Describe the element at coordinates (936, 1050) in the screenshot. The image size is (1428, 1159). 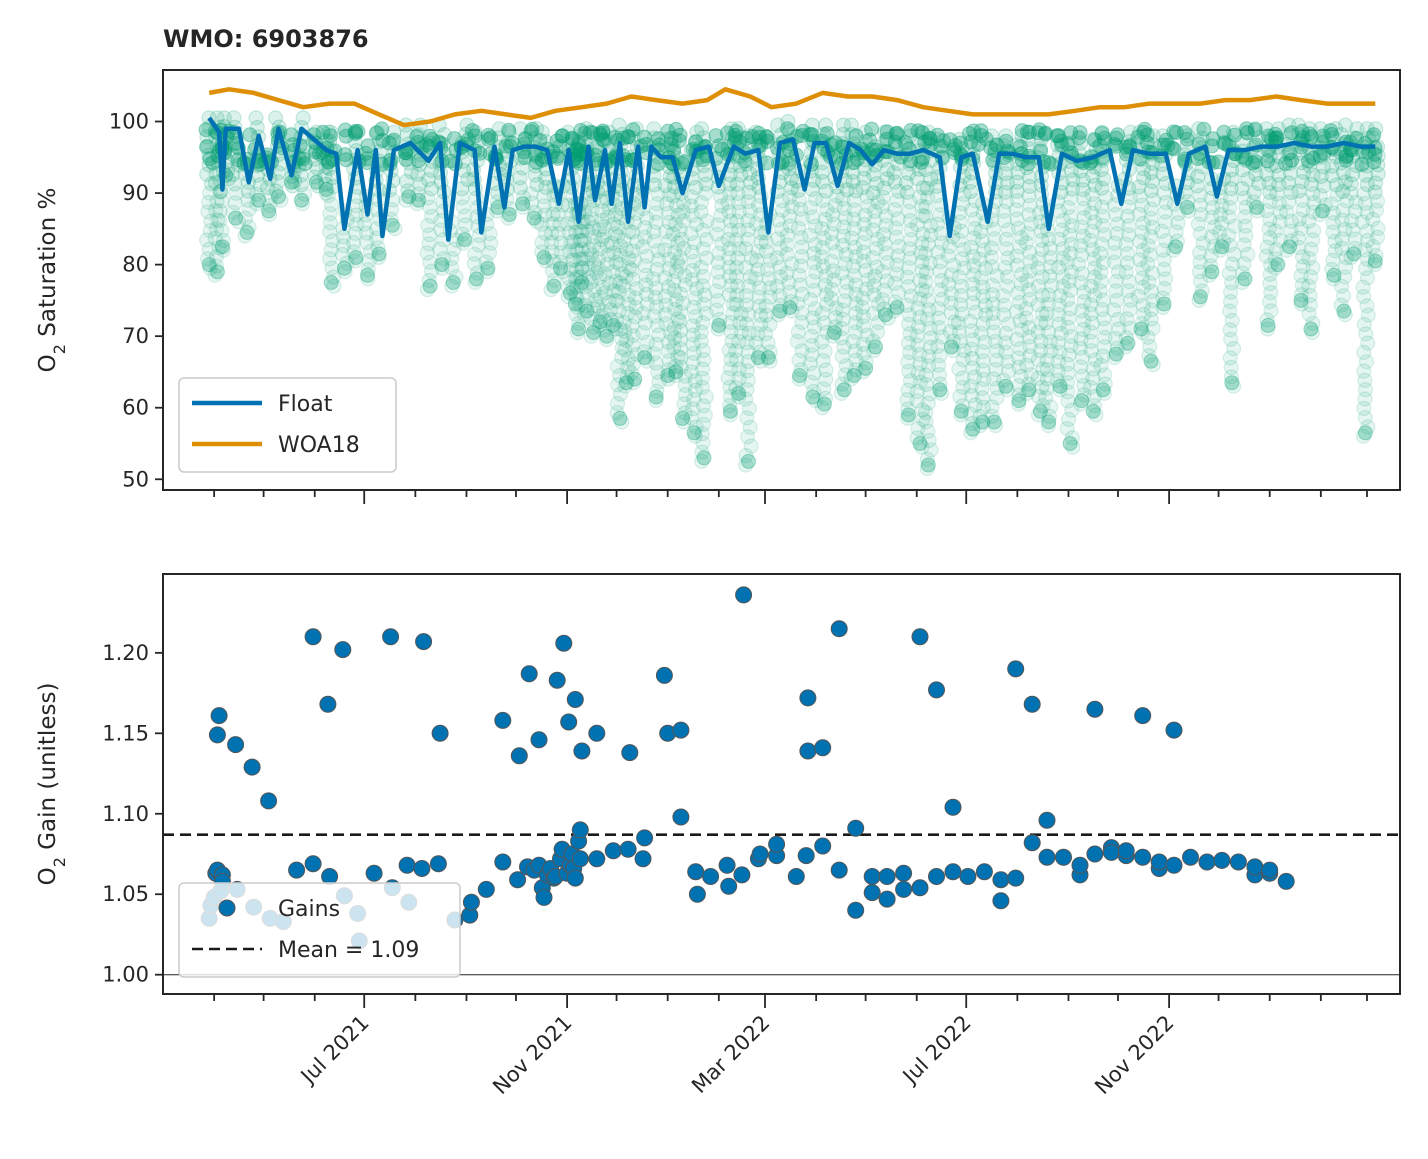
I see `x-tick-label: Jul 2022` at that location.